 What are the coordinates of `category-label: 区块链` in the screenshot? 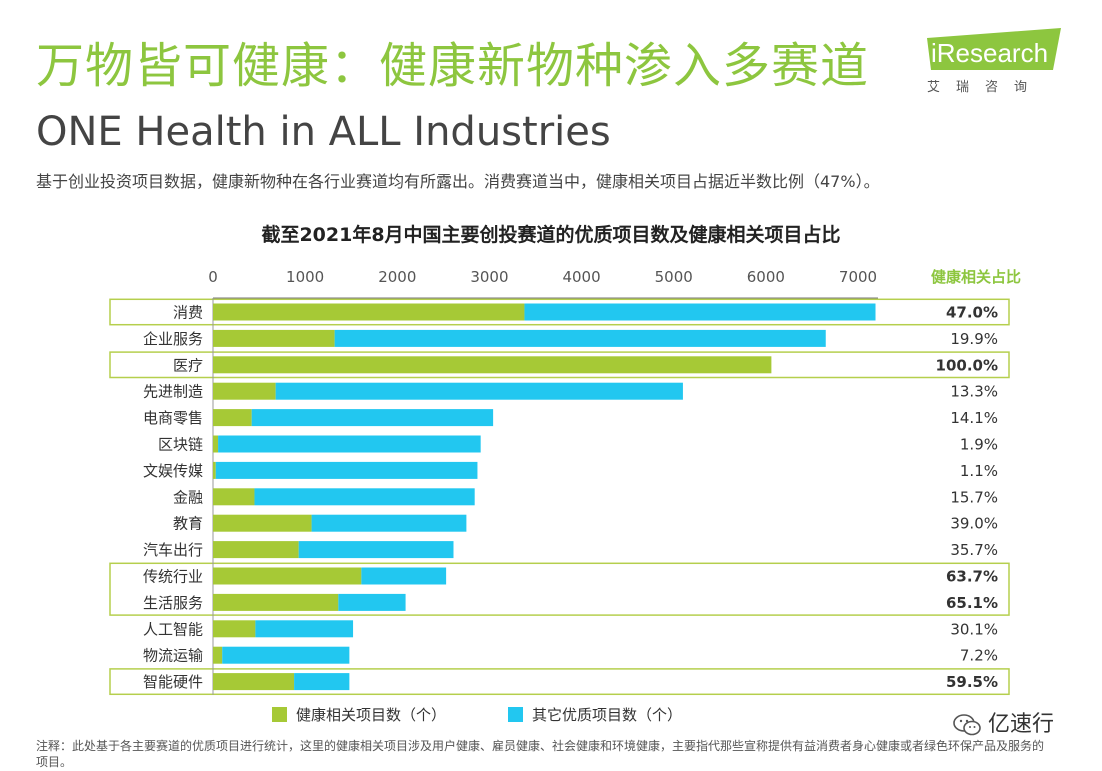 It's located at (180, 445).